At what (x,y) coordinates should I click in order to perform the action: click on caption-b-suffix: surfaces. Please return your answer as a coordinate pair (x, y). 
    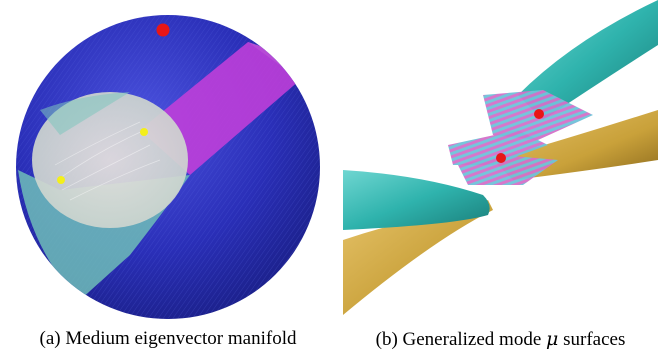
    Looking at the image, I should click on (592, 339).